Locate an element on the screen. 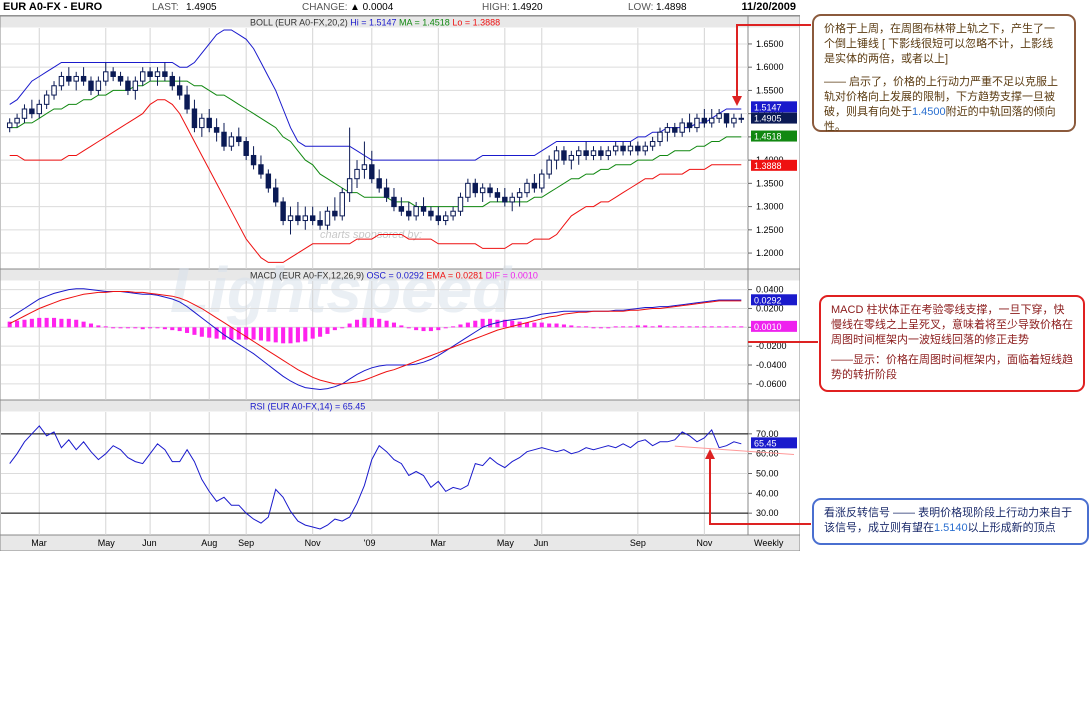 This screenshot has height=703, width=1092. y-tick-label: -0.0400 is located at coordinates (771, 365).